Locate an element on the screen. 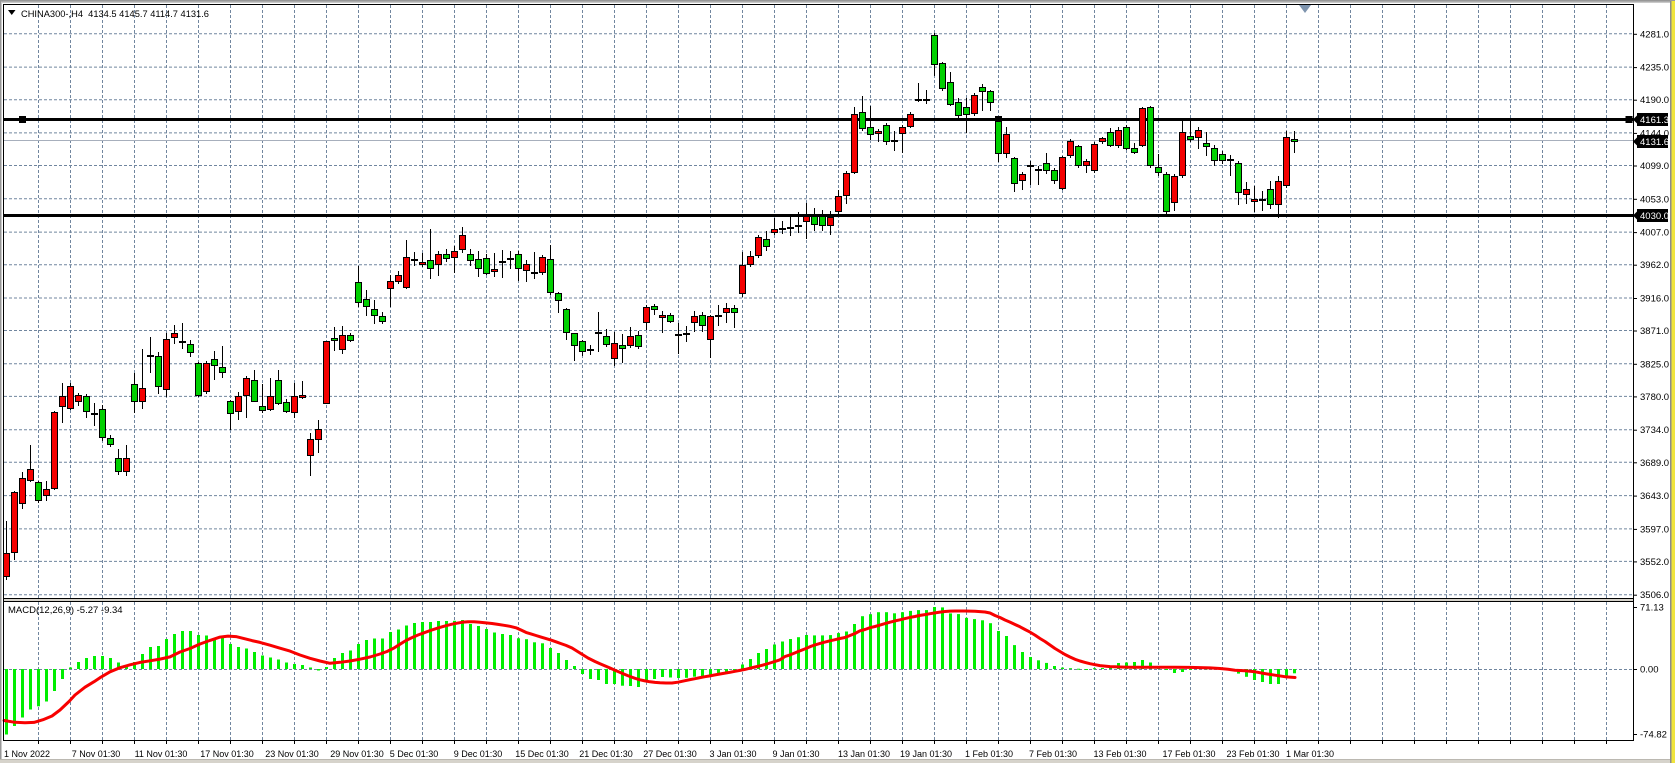  svg-text: 3552.0 is located at coordinates (1654, 562).